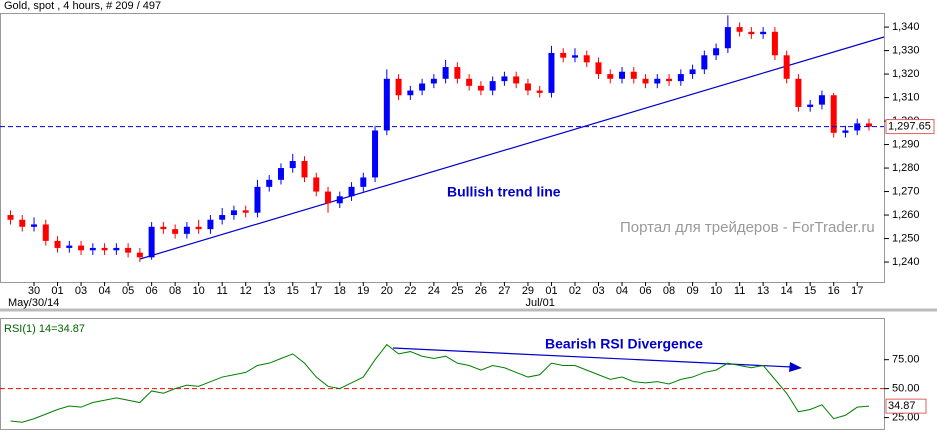 The width and height of the screenshot is (937, 432). Describe the element at coordinates (763, 291) in the screenshot. I see `x-tick-label: 13` at that location.